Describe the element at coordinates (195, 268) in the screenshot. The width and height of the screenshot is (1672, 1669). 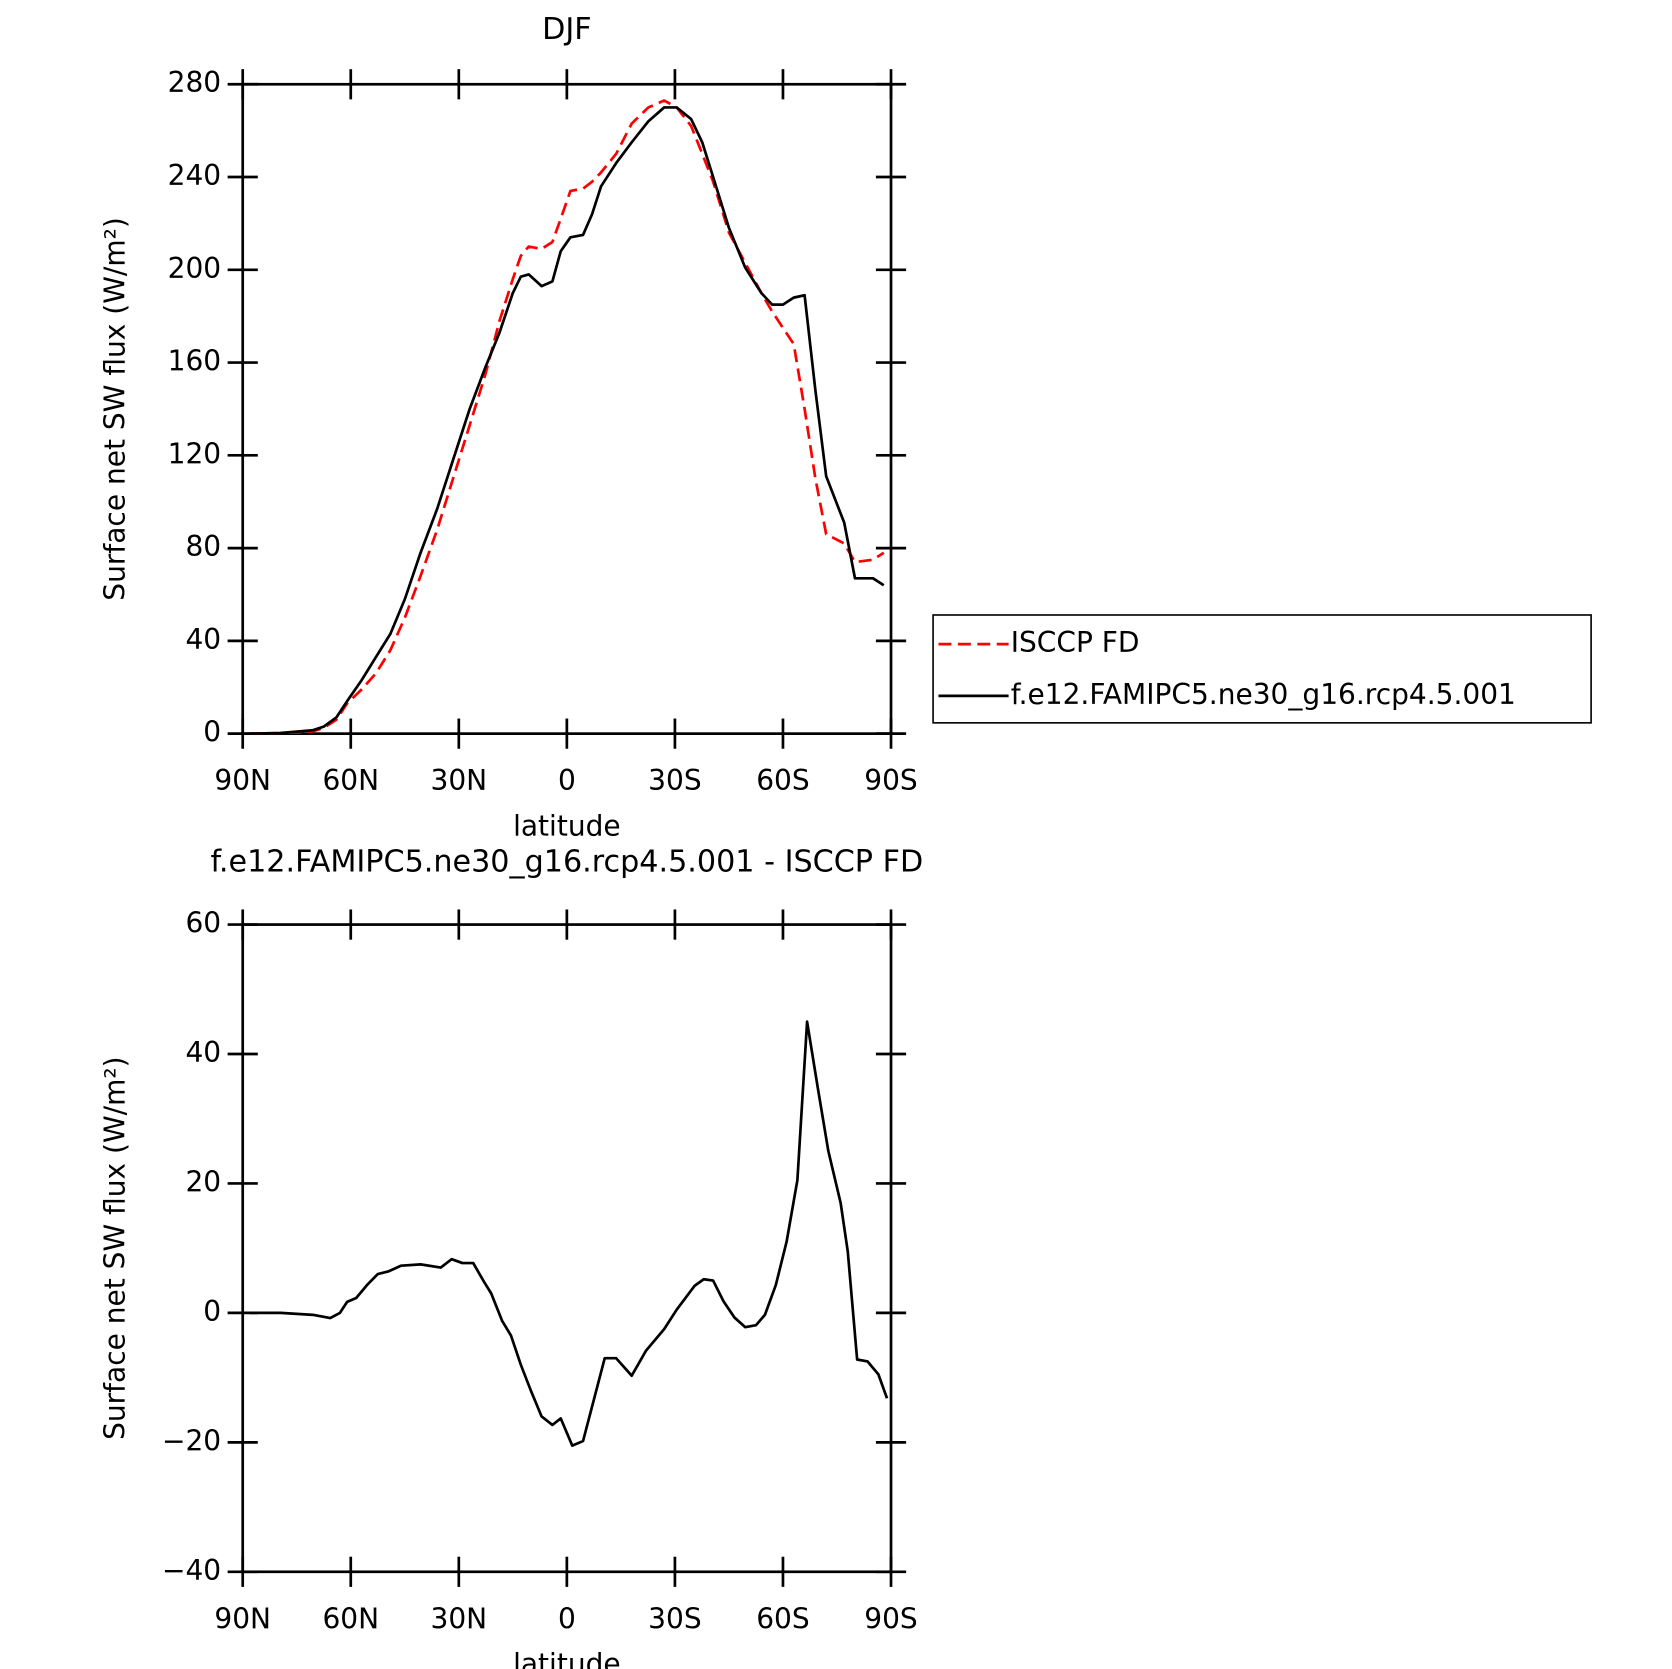
I see `y-tick-label: 200` at that location.